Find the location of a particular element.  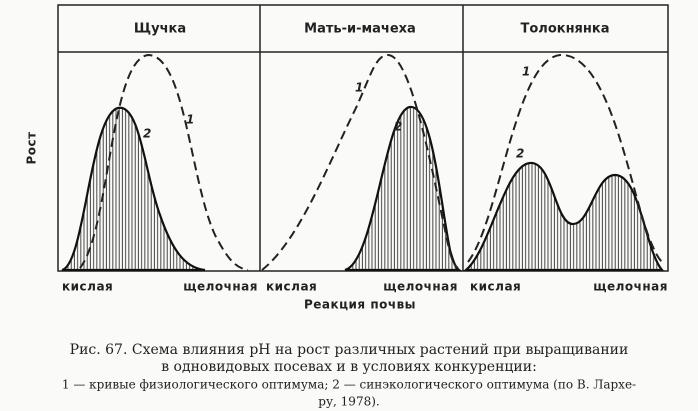

panel-title: Толокнянка is located at coordinates (565, 29).